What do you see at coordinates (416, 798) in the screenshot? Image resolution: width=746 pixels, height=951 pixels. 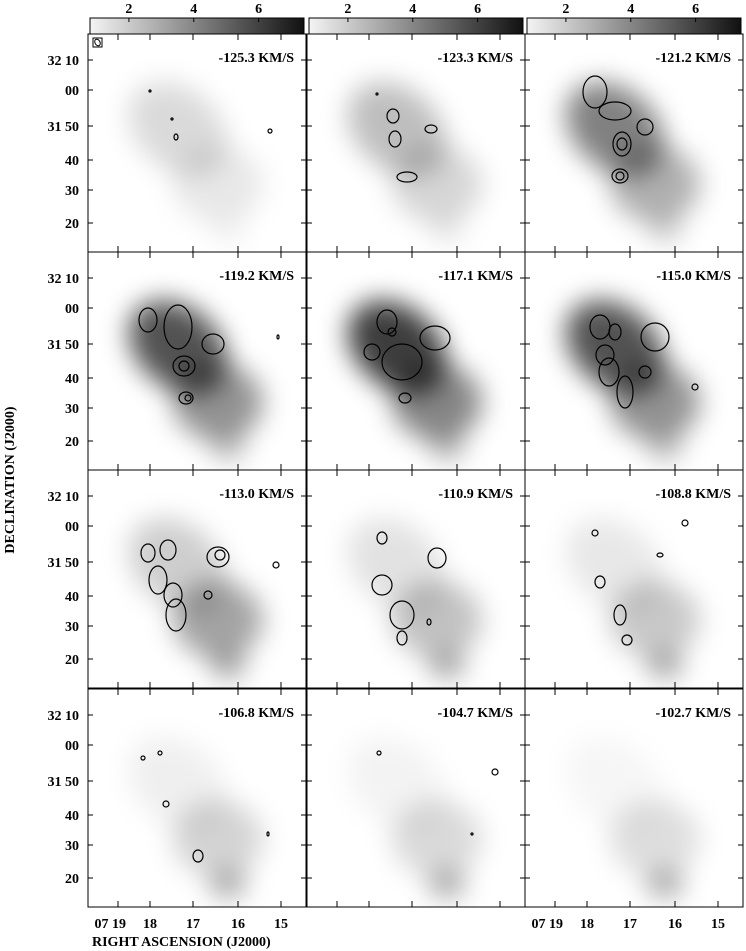 I see `panel: -104.7 KM/S` at bounding box center [416, 798].